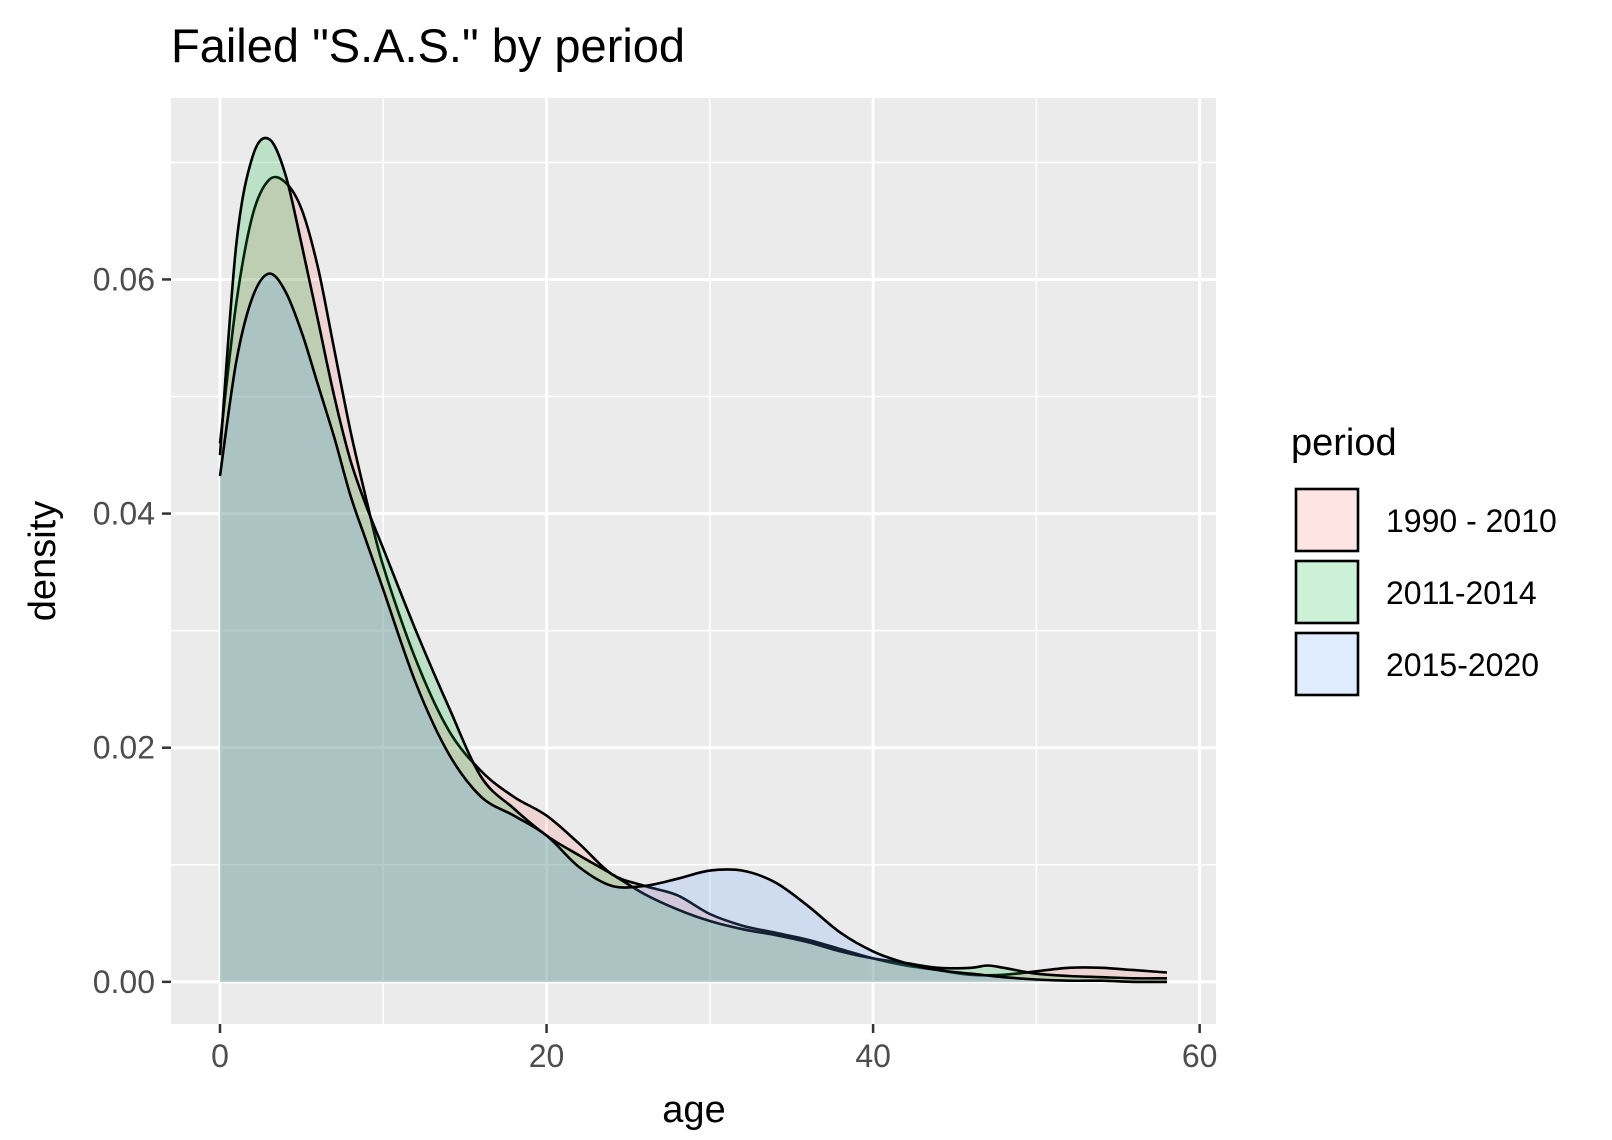 This screenshot has width=1612, height=1140. Describe the element at coordinates (1344, 443) in the screenshot. I see `legend-title: period` at that location.